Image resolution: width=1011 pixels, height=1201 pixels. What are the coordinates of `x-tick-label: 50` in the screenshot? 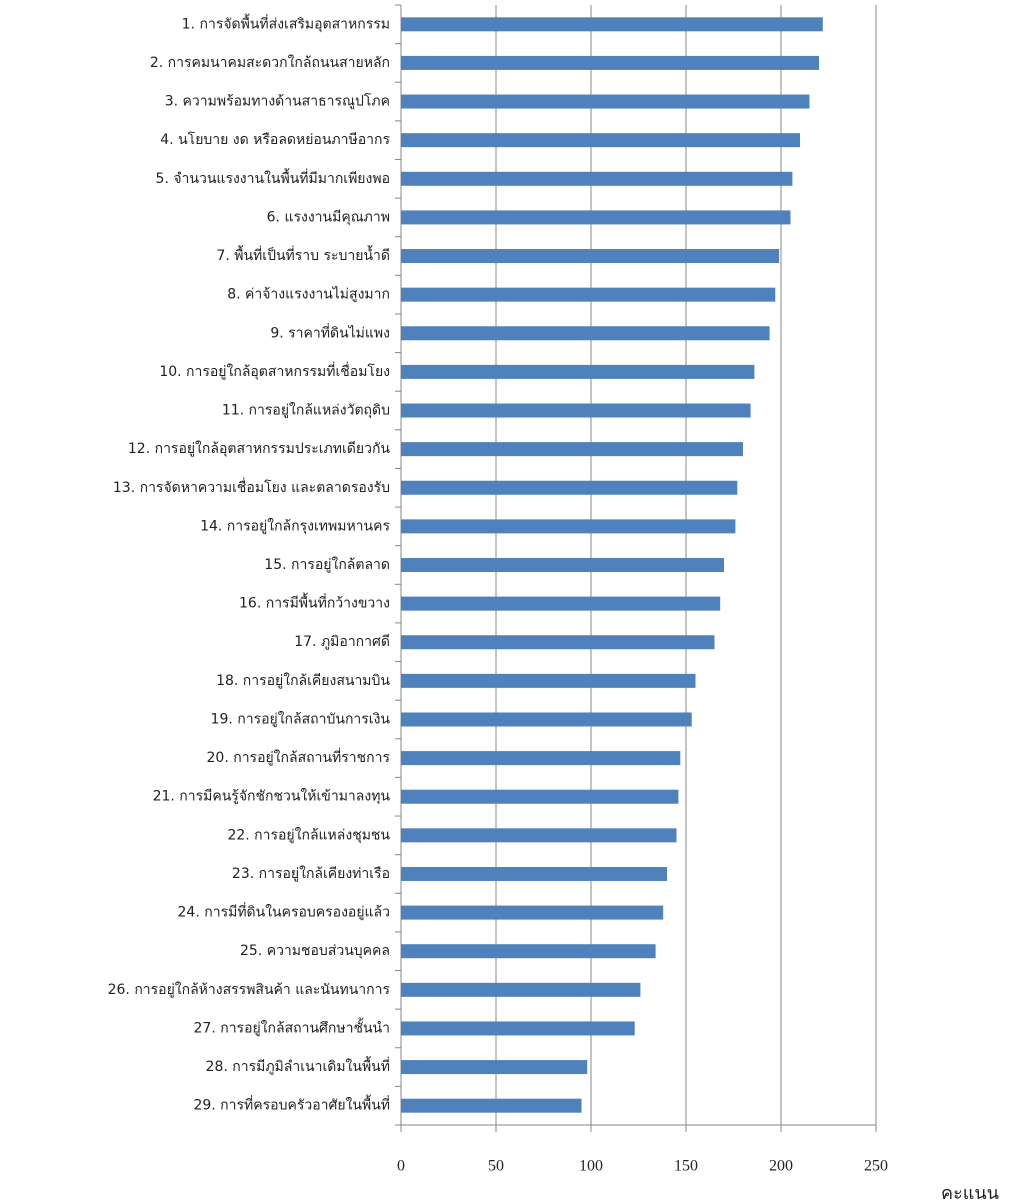 It's located at (496, 1166).